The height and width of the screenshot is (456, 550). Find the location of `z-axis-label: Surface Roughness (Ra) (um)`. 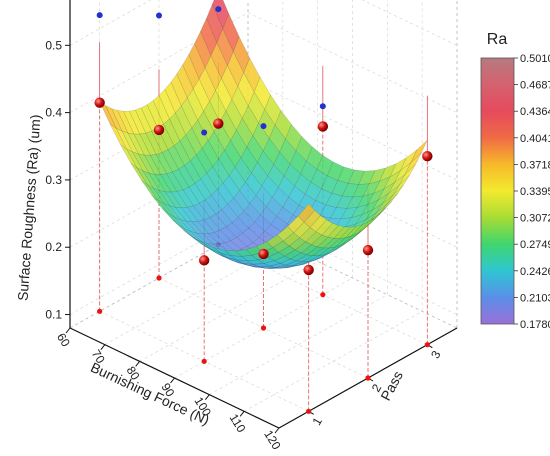

z-axis-label: Surface Roughness (Ra) (um) is located at coordinates (29, 207).